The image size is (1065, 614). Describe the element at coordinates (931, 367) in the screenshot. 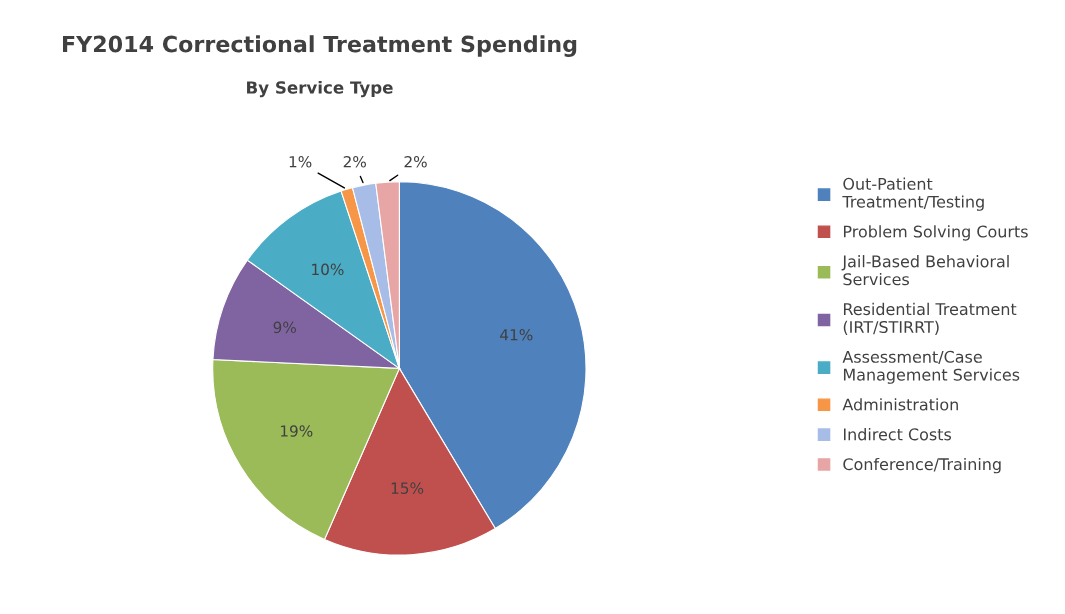

I see `legend-label: Assessment/Case Management Services` at that location.